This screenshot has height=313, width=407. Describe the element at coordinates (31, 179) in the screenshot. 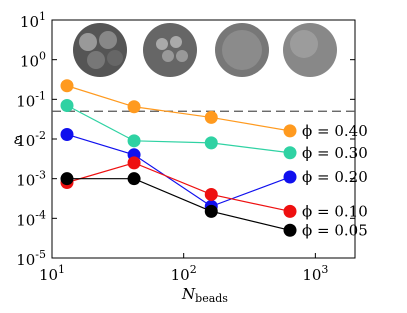

I see `y-tick-label: 10⁻³` at that location.